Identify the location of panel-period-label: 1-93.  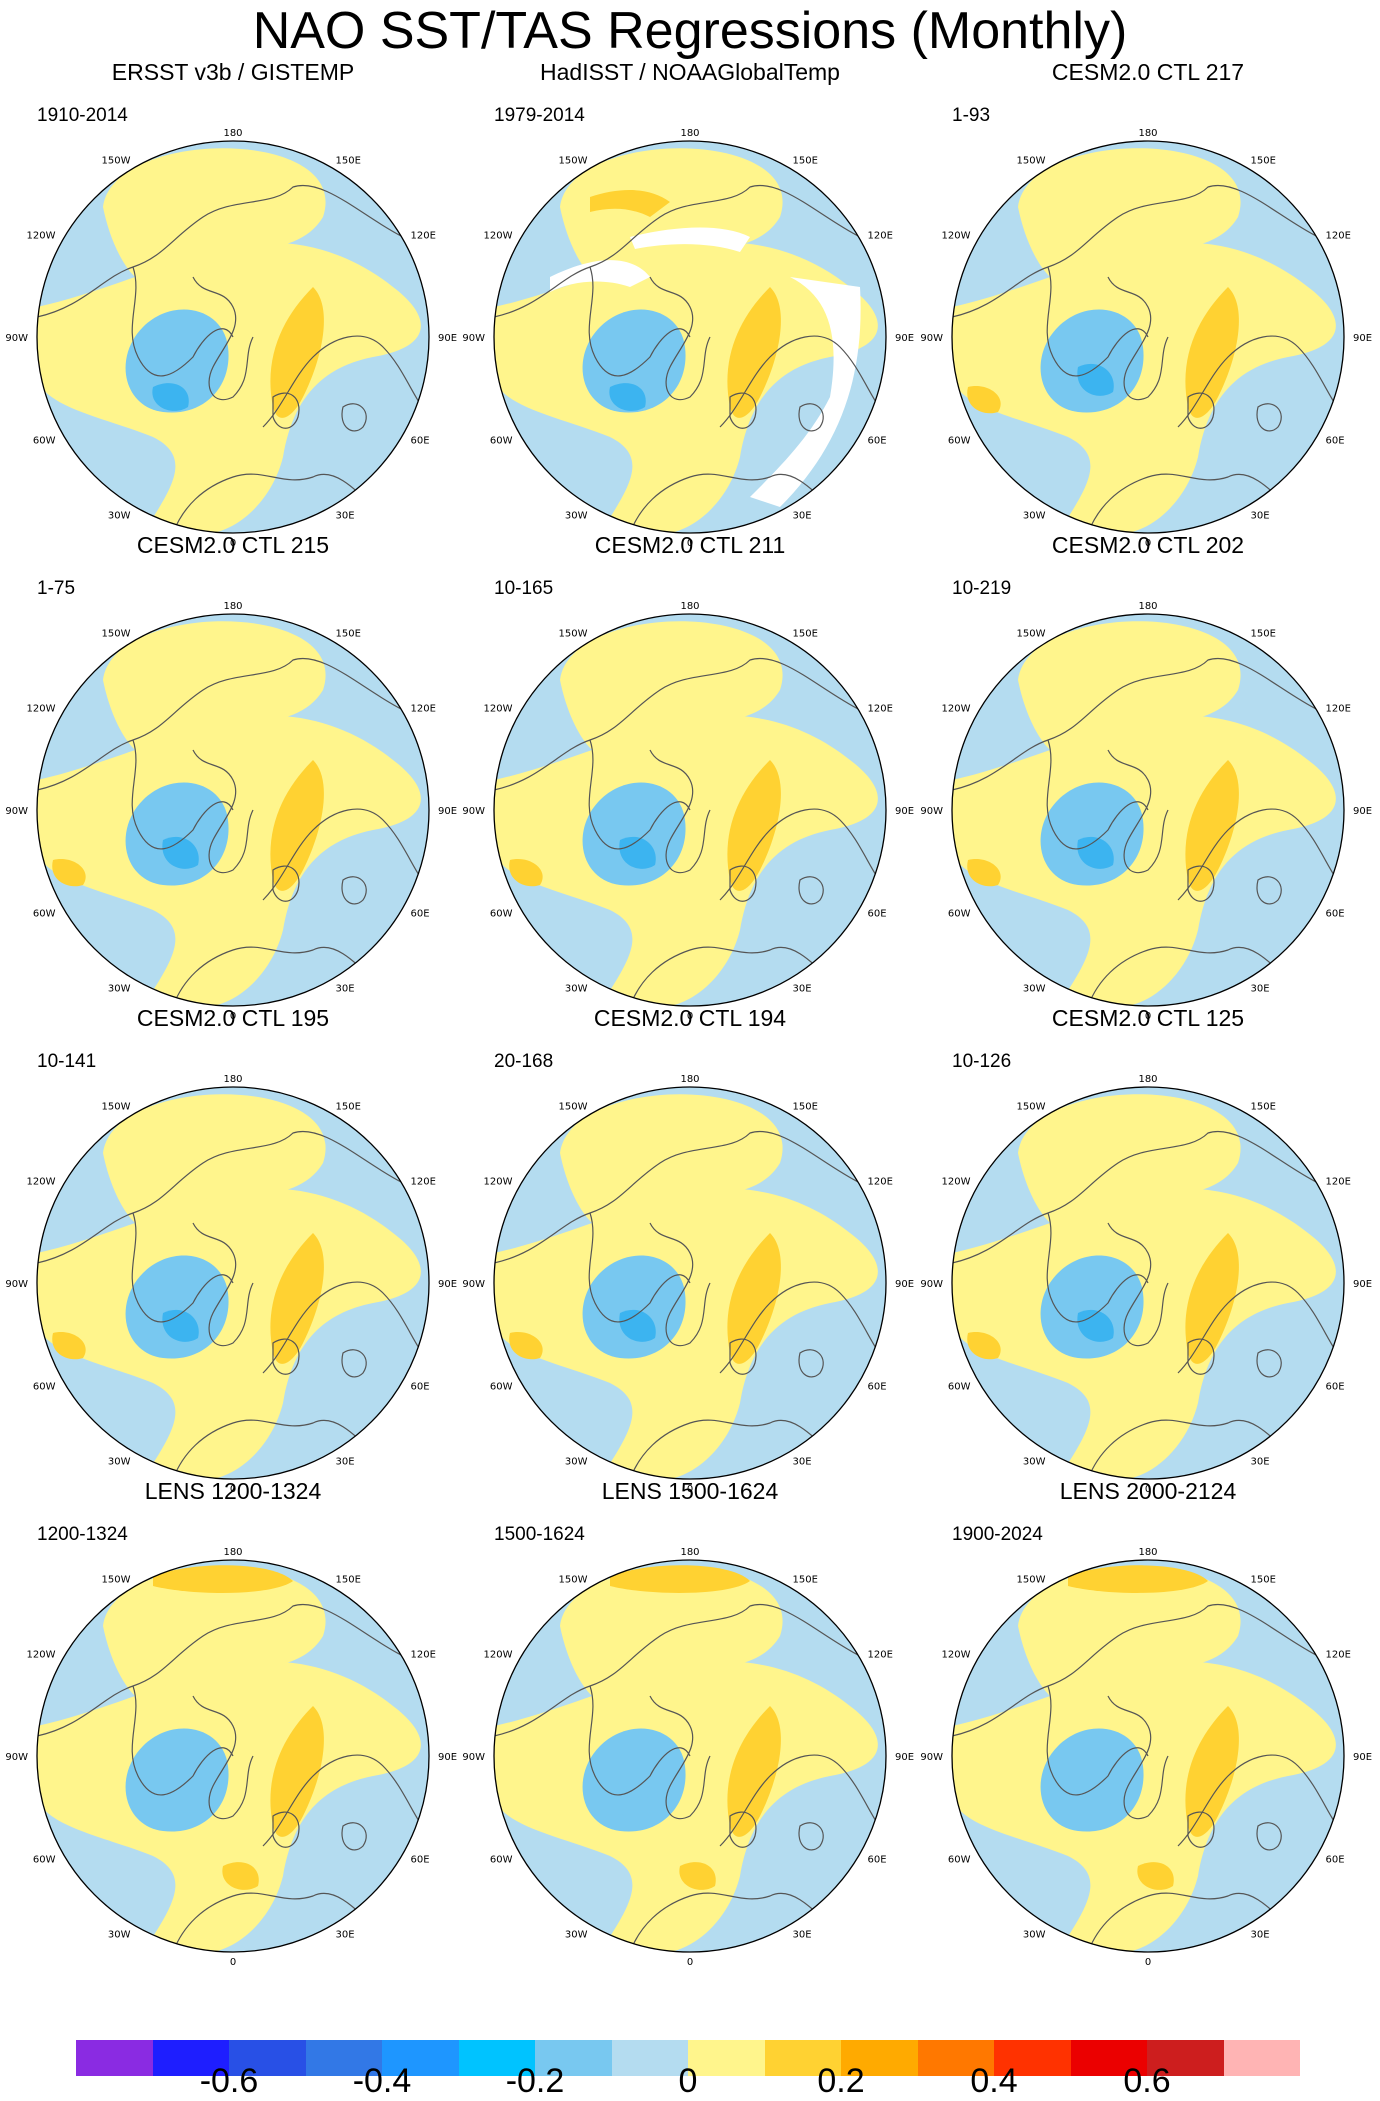
(971, 115).